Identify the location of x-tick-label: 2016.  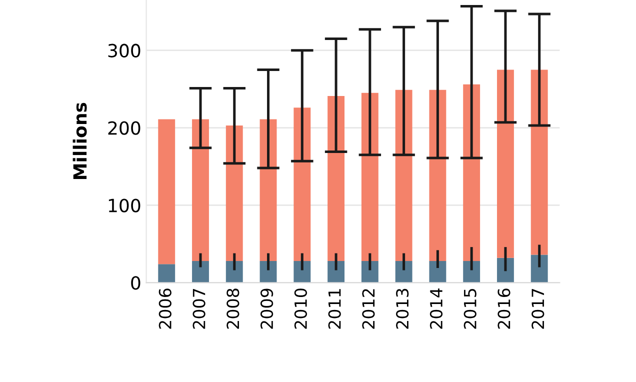
(504, 308).